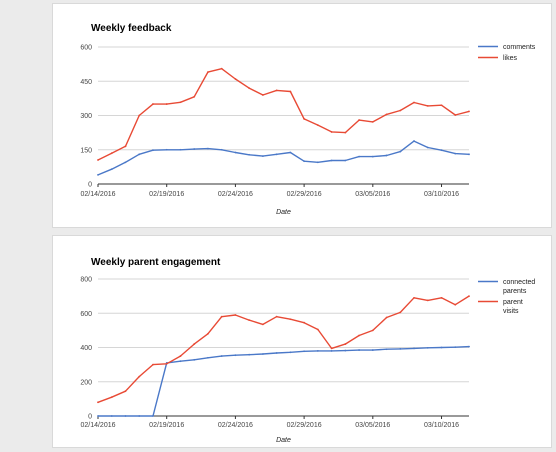  Describe the element at coordinates (519, 47) in the screenshot. I see `legend-label: comments` at that location.